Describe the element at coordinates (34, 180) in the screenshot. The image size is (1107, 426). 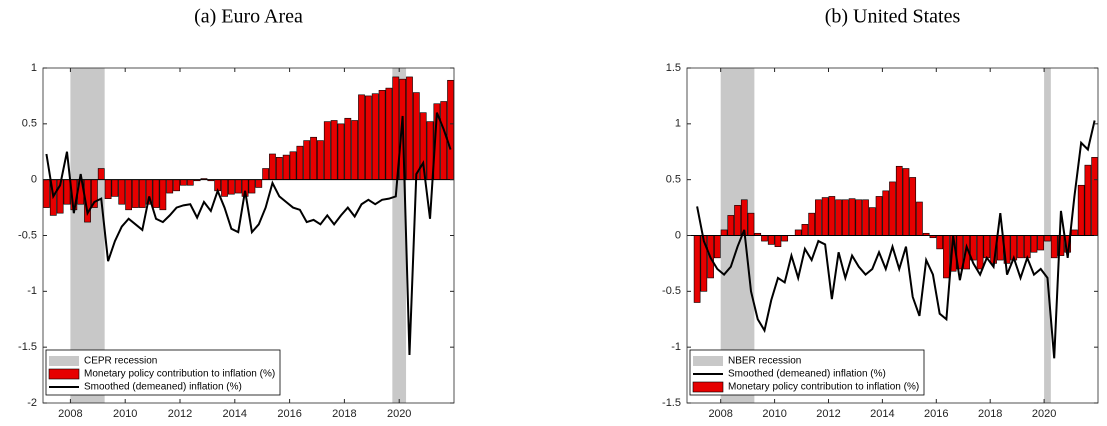
I see `y-tick-label: 0` at that location.